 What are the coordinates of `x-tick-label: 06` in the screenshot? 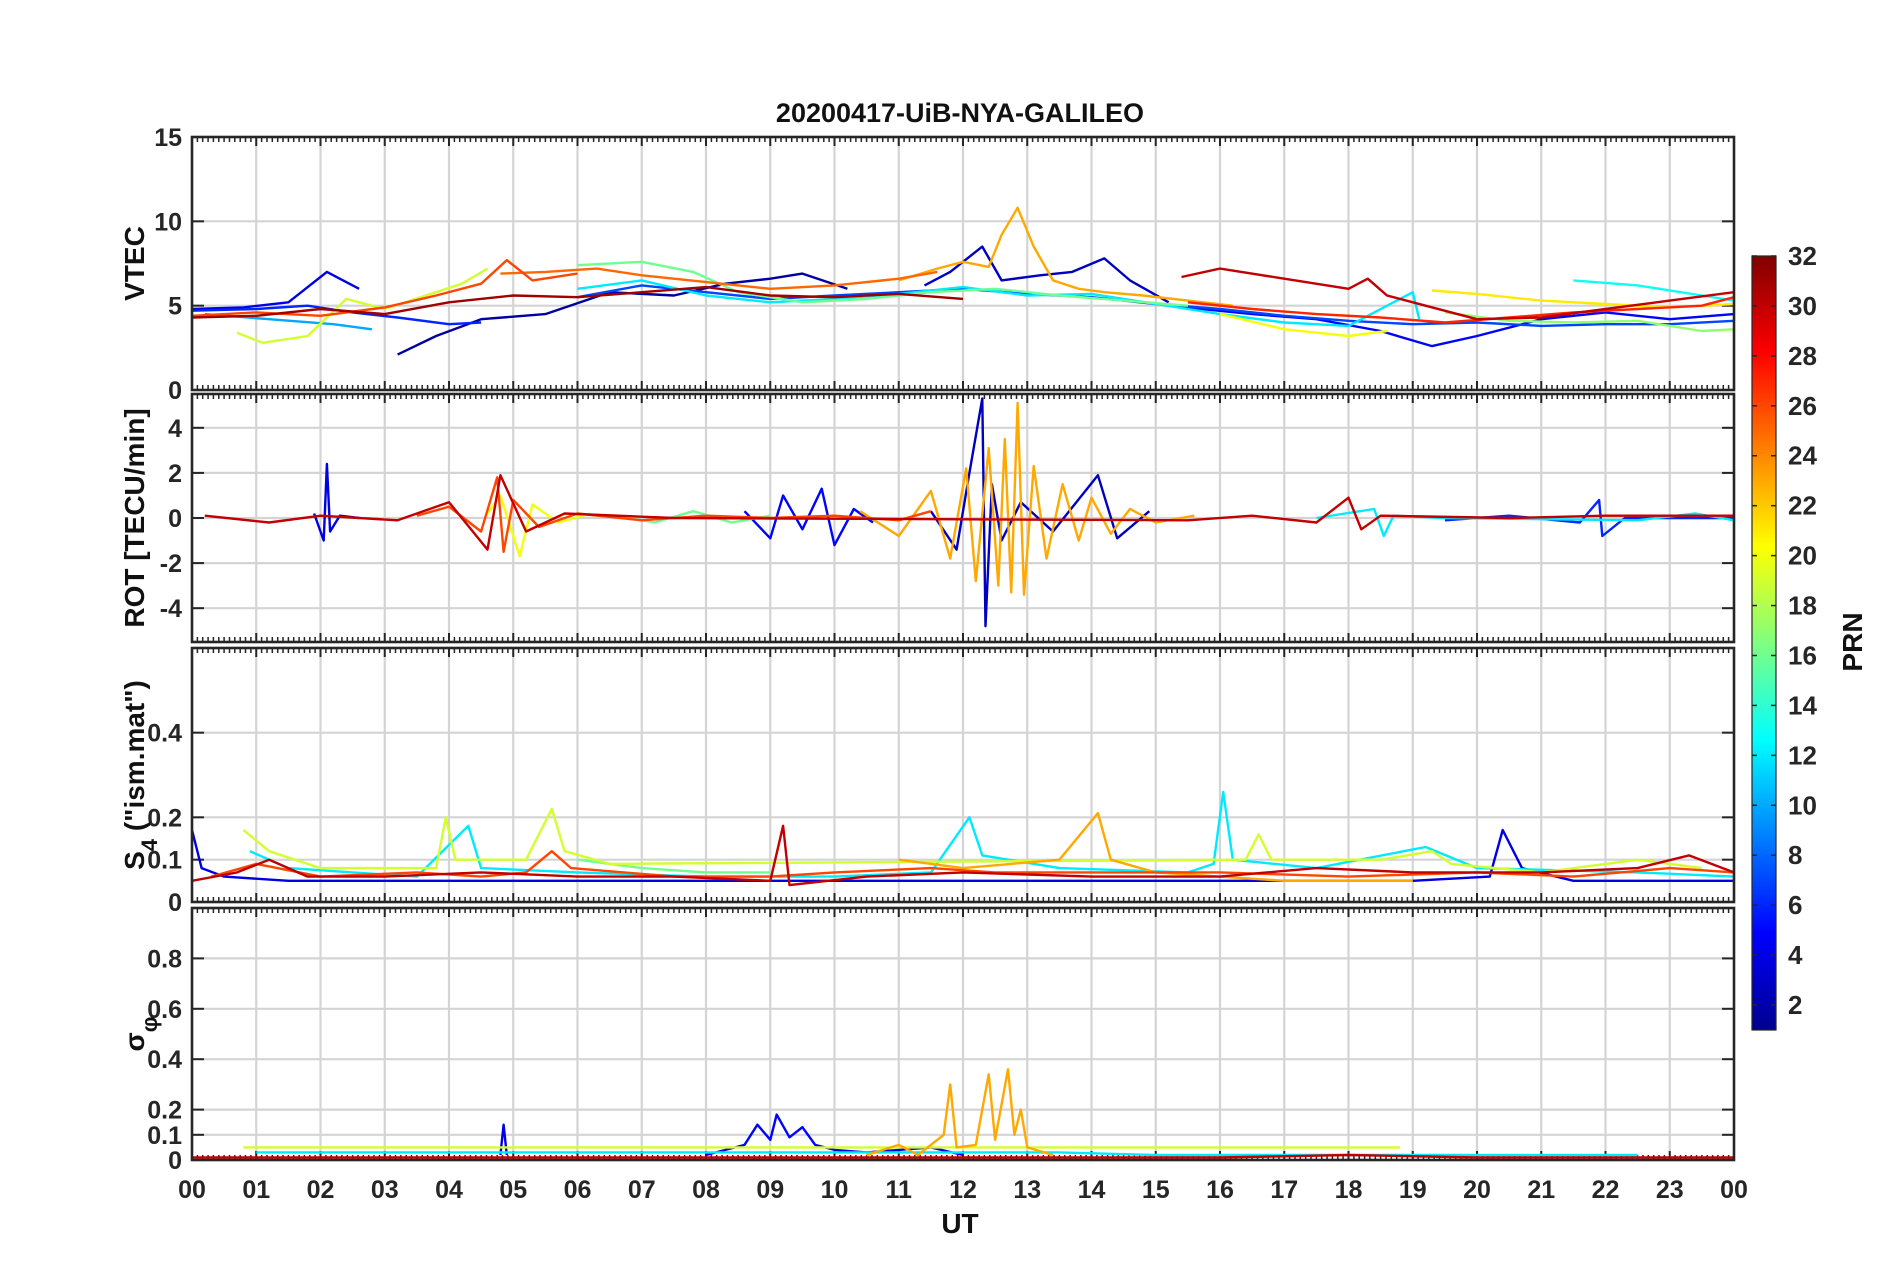 It's located at (578, 1190).